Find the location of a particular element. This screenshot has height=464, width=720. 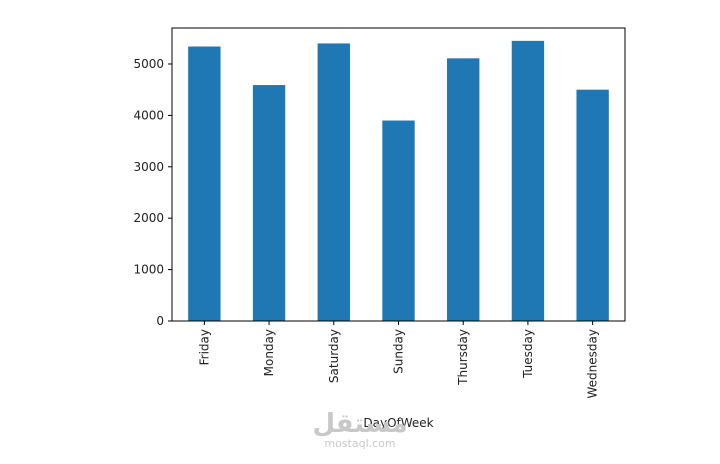

x-tick-label: Tuesday is located at coordinates (528, 354).